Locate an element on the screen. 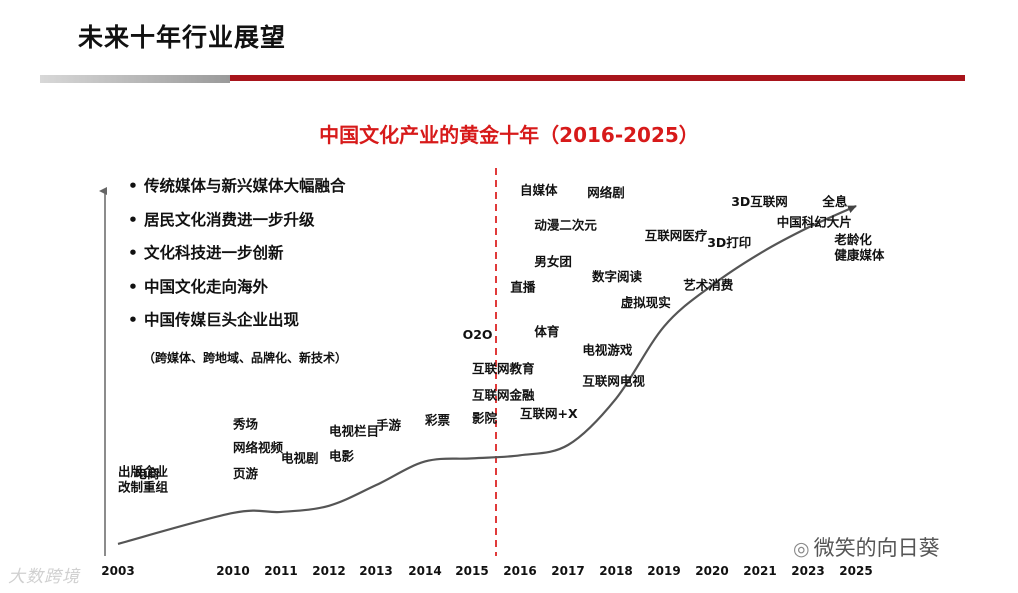 This screenshot has height=593, width=1018. annotation-label: 出版企业 is located at coordinates (143, 471).